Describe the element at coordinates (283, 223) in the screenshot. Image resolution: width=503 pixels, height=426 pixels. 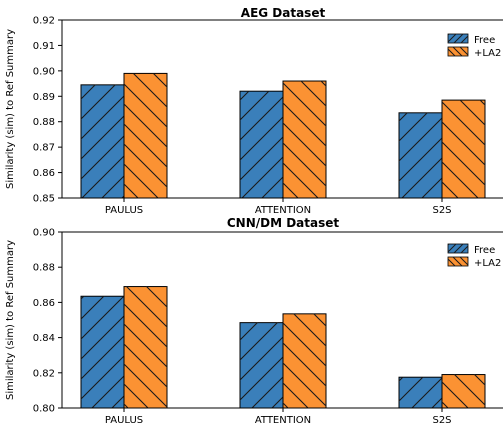
I see `chart-title: CNN/DM Dataset` at that location.